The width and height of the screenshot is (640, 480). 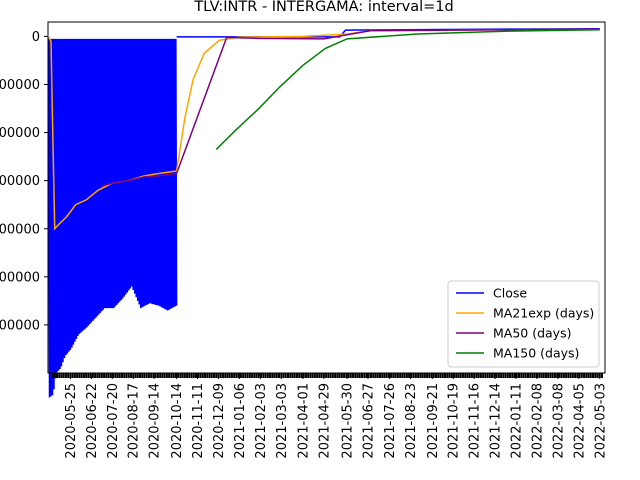 What do you see at coordinates (433, 421) in the screenshot?
I see `x-tick-label: 2021-09-21` at bounding box center [433, 421].